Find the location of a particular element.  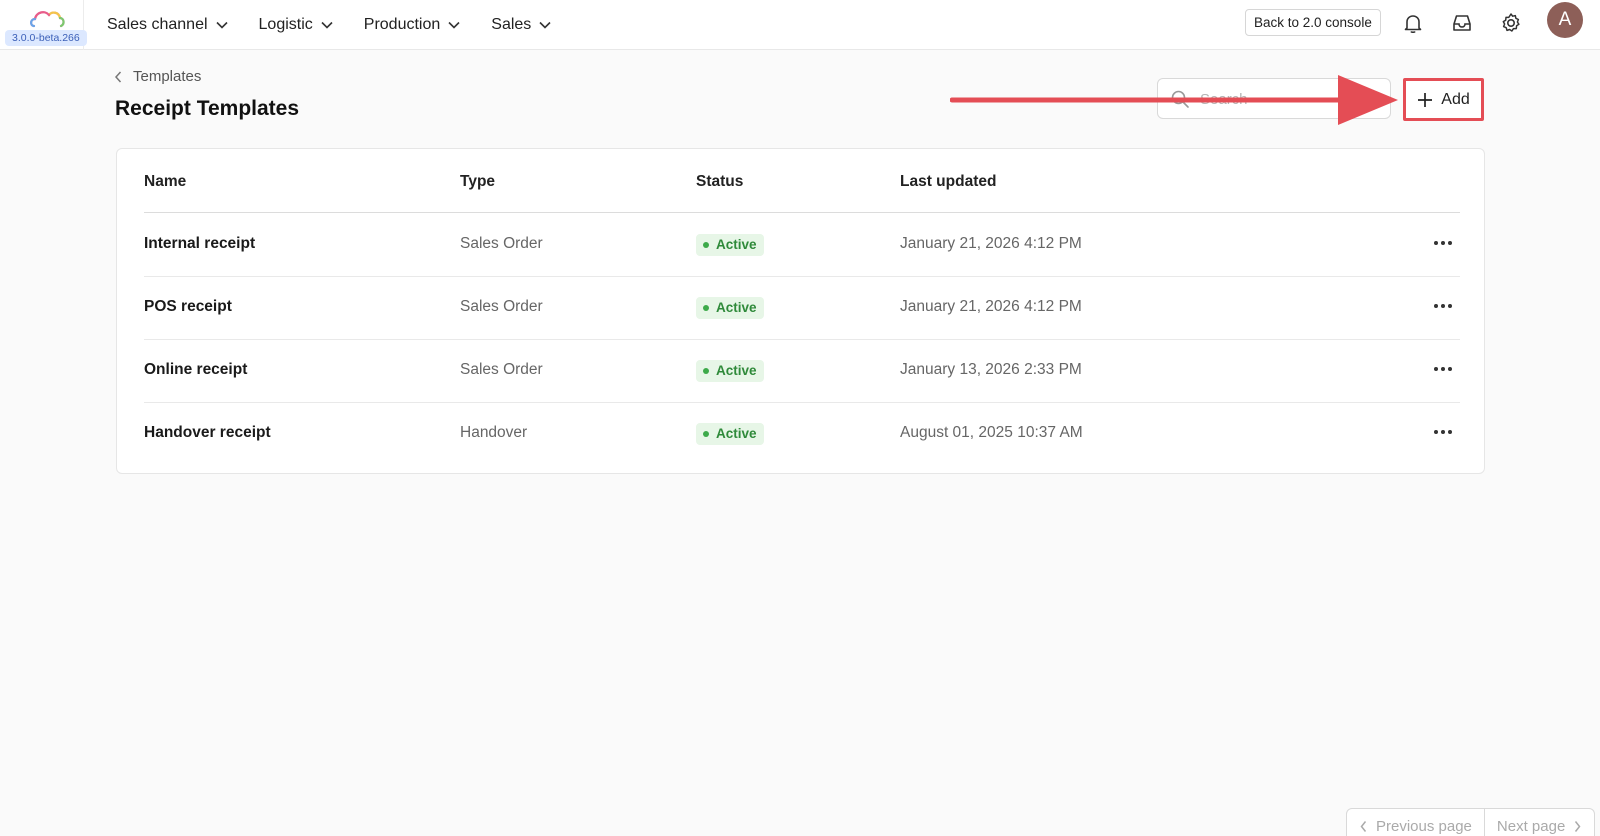

nav-label: Sales is located at coordinates (511, 24).